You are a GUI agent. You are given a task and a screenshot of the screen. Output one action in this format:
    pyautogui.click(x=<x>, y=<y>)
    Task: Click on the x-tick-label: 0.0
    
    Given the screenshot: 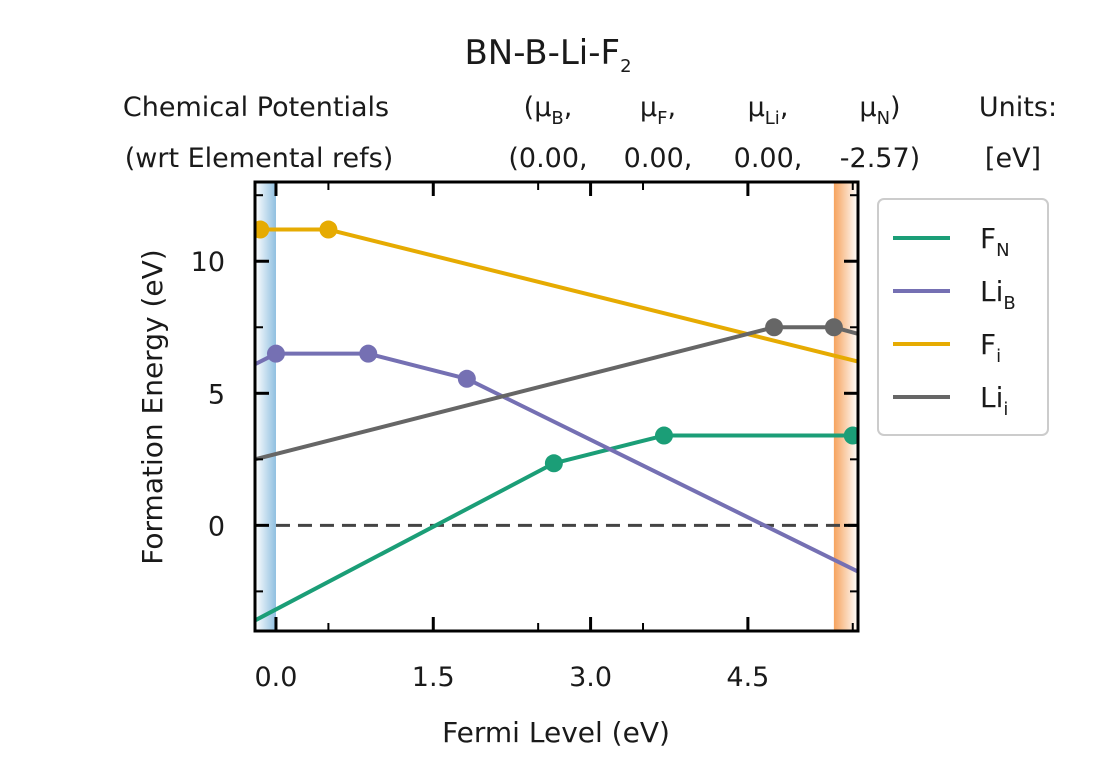 What is the action you would take?
    pyautogui.click(x=275, y=677)
    